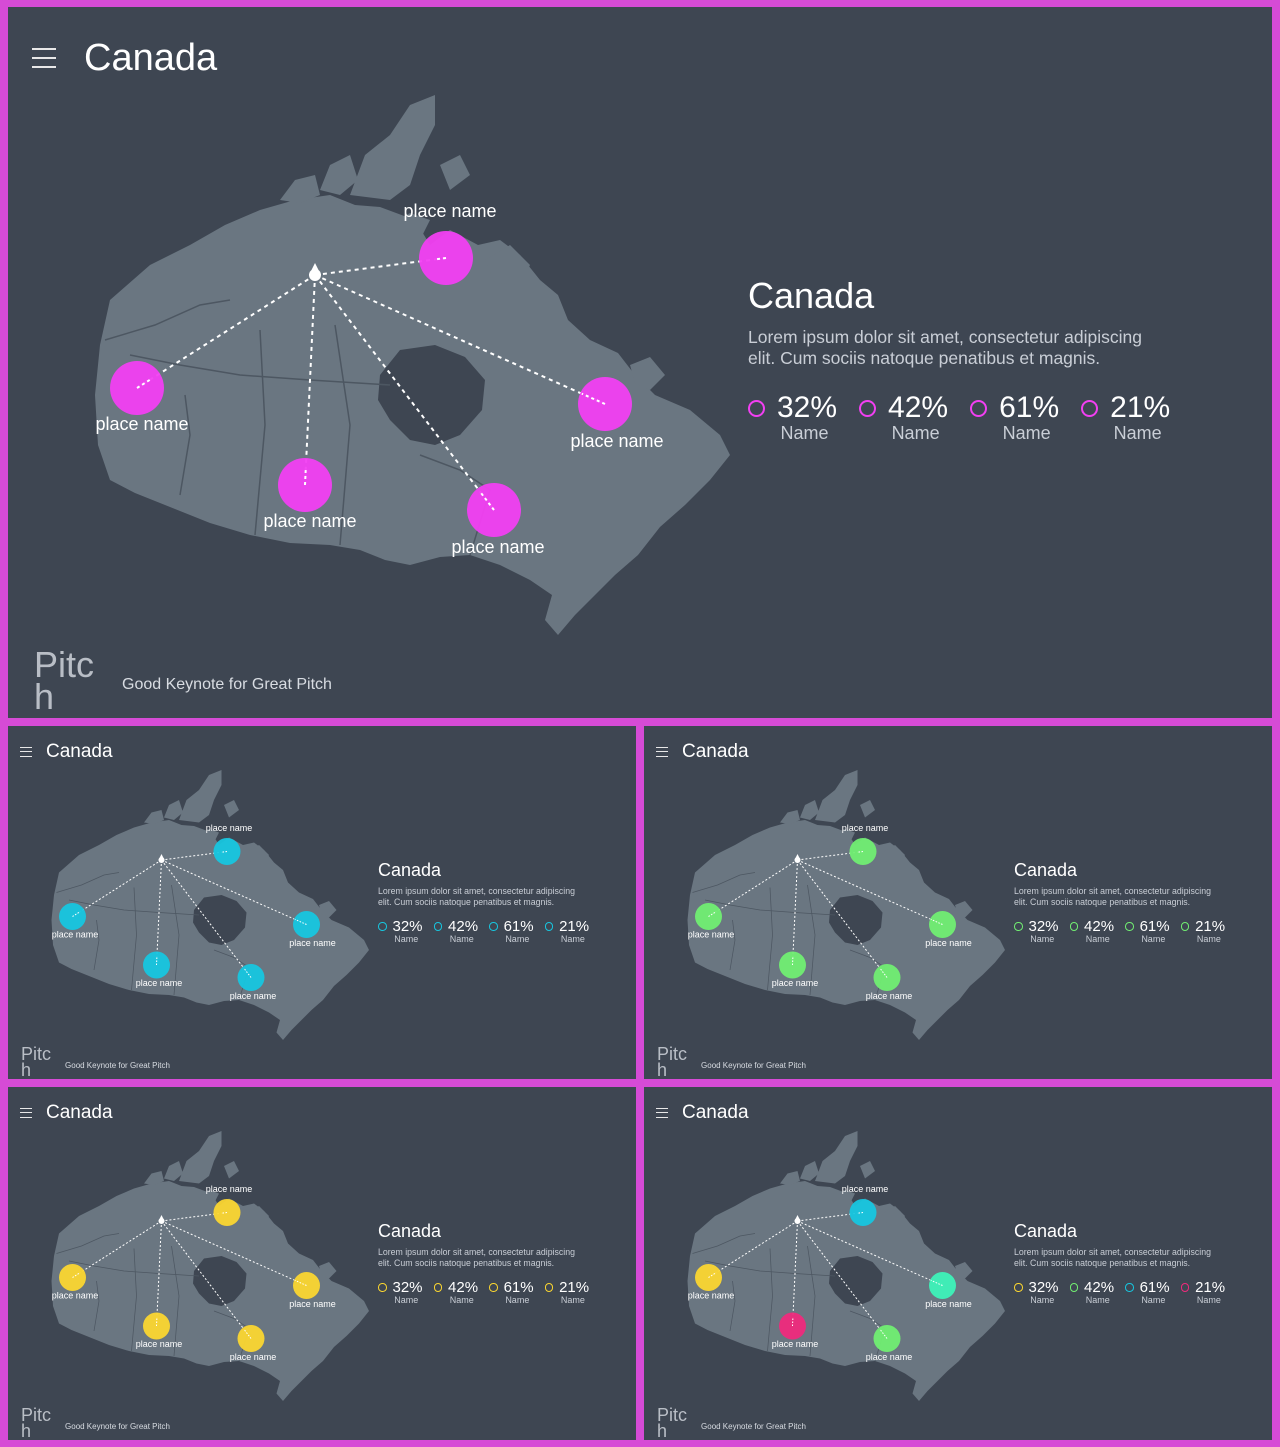  What do you see at coordinates (1125, 417) in the screenshot?
I see `stat-item: 21% Name` at bounding box center [1125, 417].